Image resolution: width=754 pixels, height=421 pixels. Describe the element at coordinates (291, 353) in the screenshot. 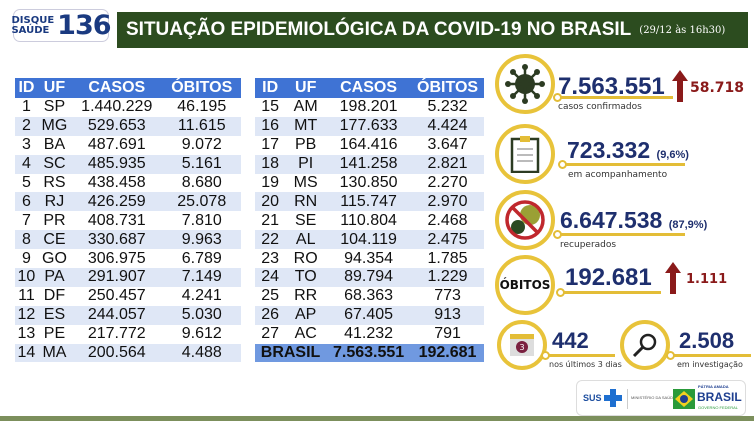

I see `total-label: BRASIL` at that location.